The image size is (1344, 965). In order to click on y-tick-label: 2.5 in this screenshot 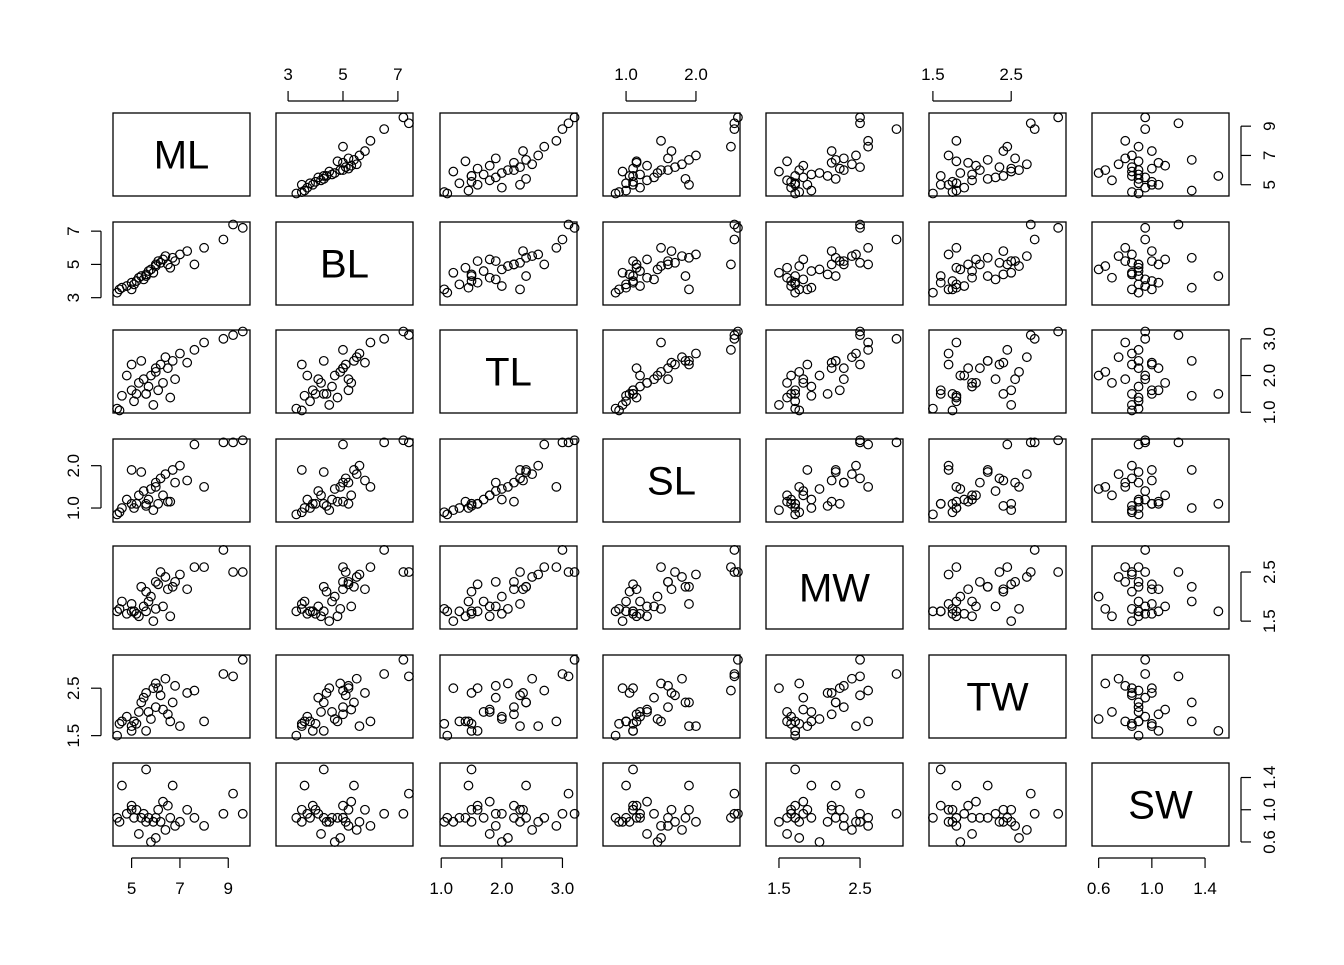, I will do `click(1269, 572)`.